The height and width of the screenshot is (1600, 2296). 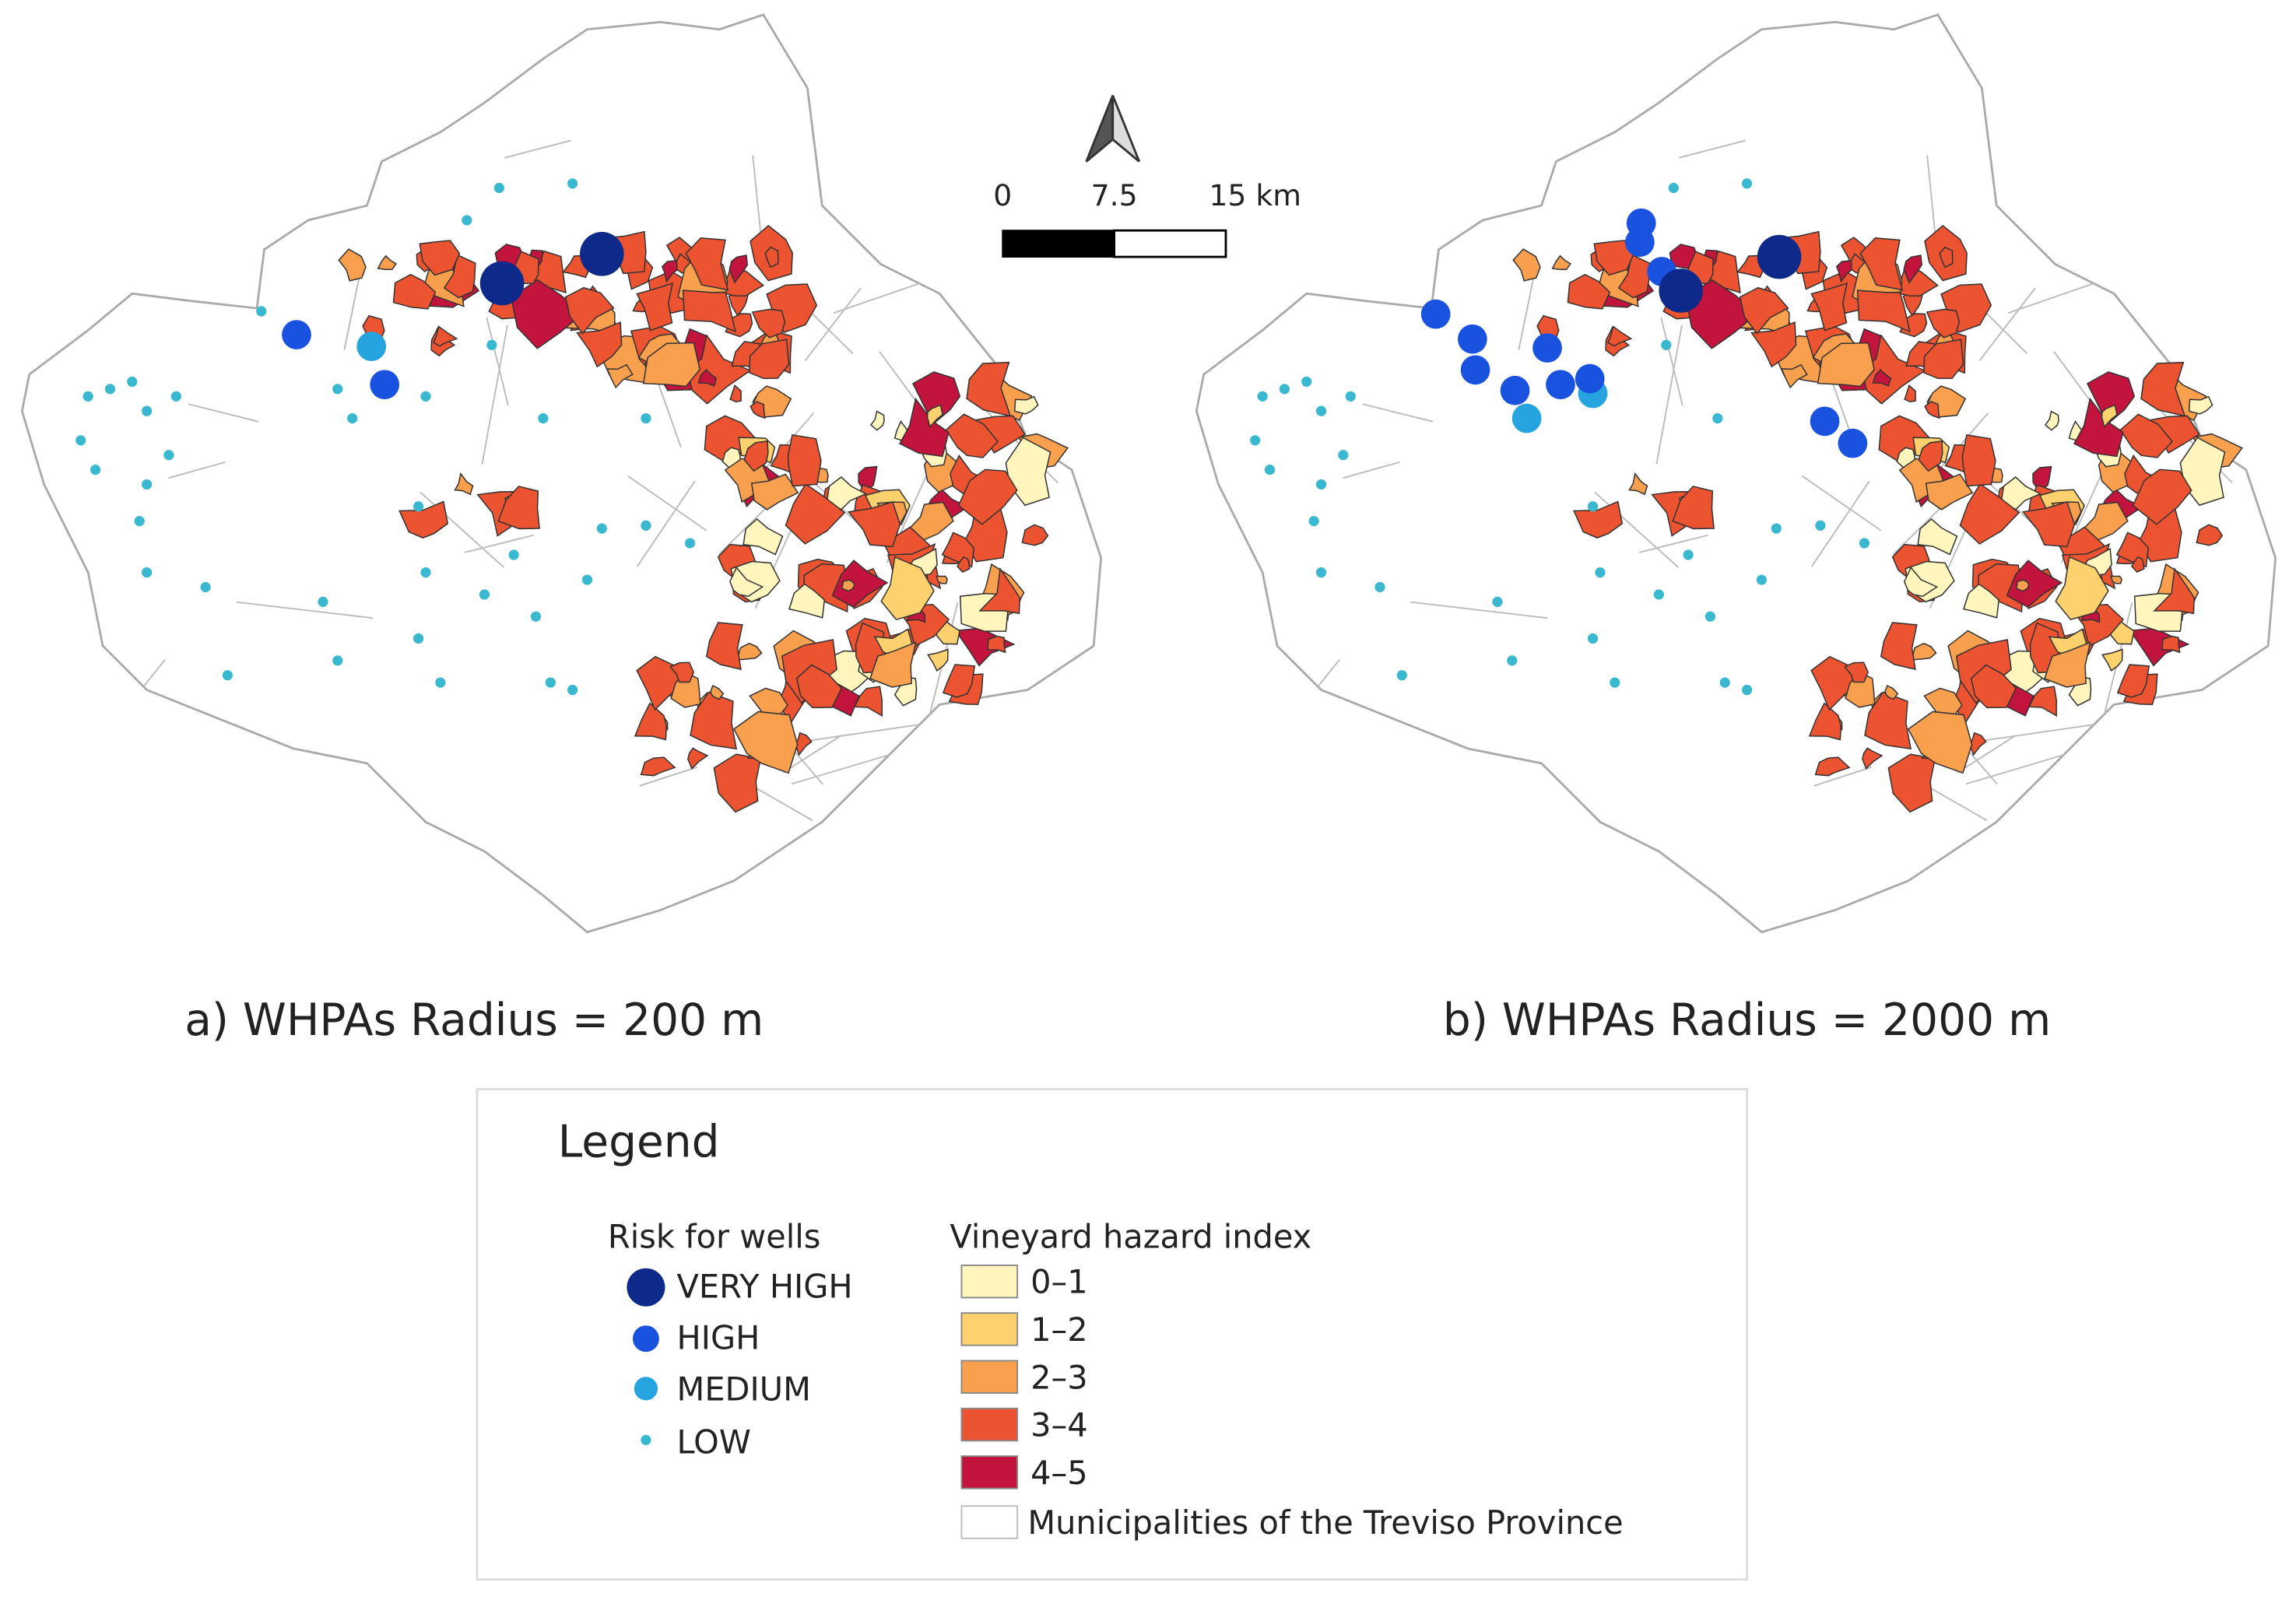 I want to click on scale-label: 0, so click(x=1002, y=195).